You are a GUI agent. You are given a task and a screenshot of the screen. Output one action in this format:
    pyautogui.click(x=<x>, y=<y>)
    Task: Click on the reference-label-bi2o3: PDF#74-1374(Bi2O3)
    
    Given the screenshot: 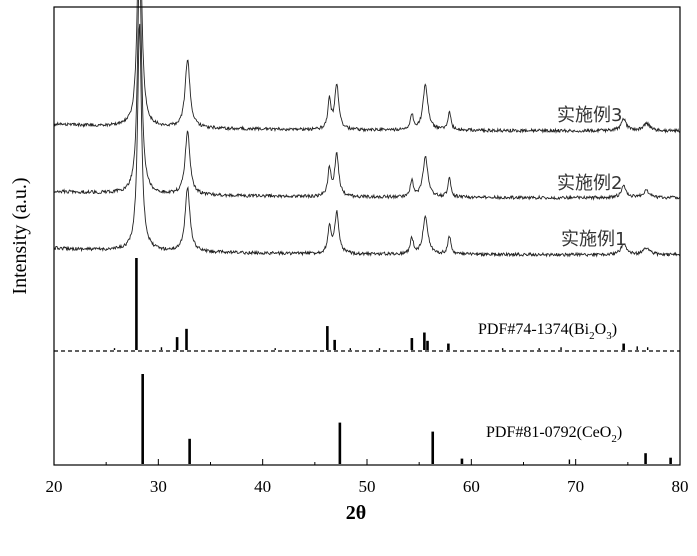 What is the action you would take?
    pyautogui.click(x=547, y=331)
    